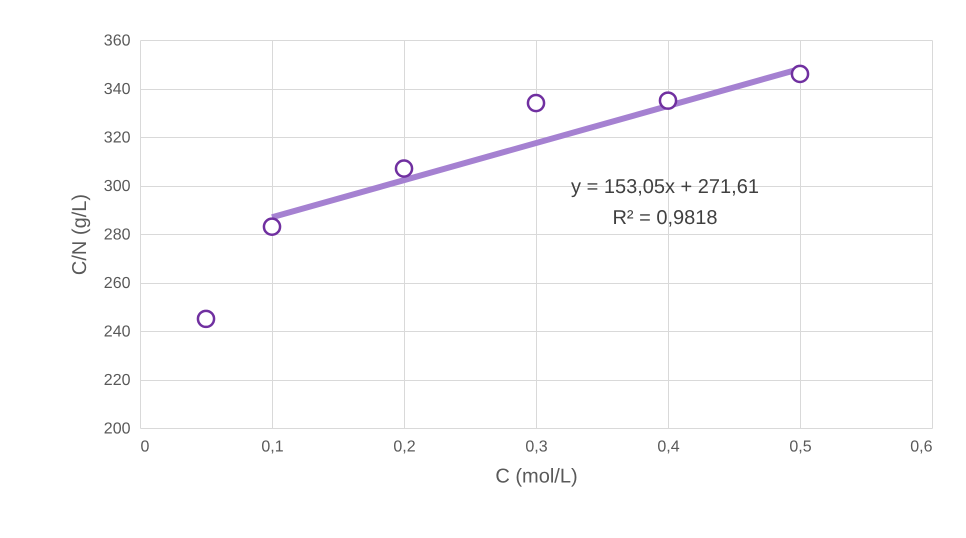 The width and height of the screenshot is (966, 538). I want to click on y-tick-label: 220, so click(117, 380).